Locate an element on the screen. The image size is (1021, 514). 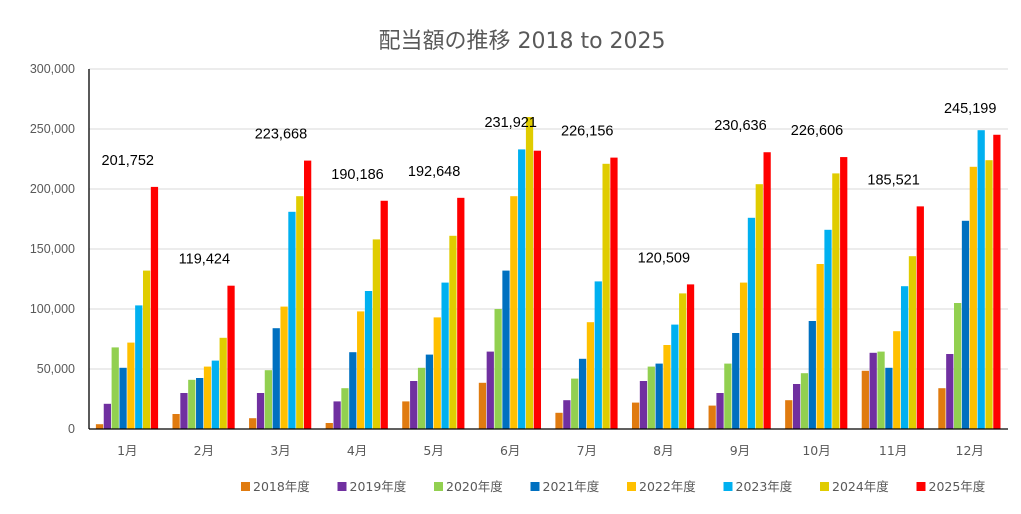
legend-item: 2024年度 is located at coordinates (854, 486).